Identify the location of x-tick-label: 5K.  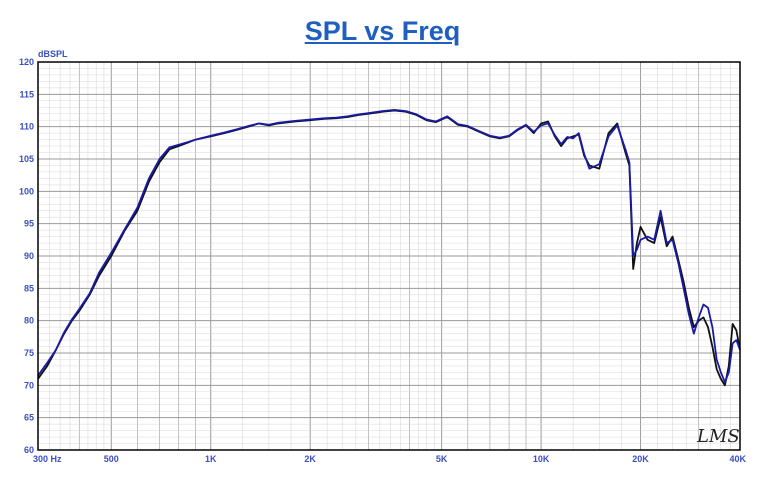
(442, 459).